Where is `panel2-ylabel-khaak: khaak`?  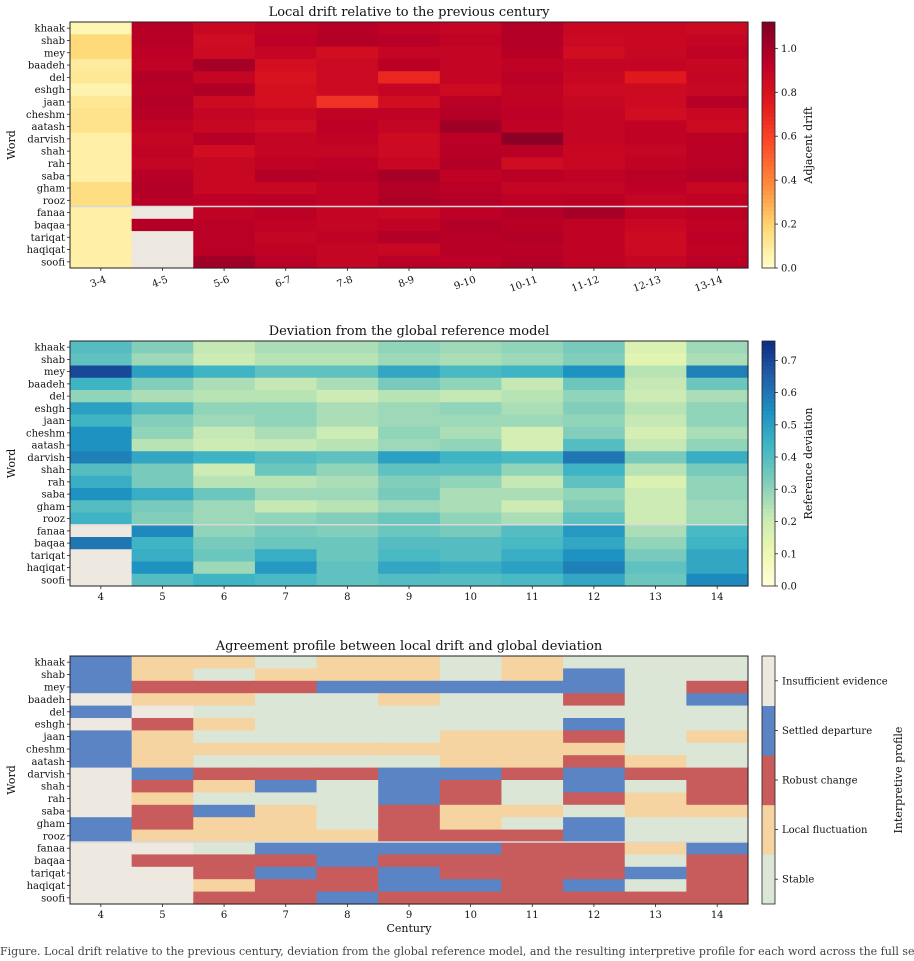 panel2-ylabel-khaak: khaak is located at coordinates (50, 348).